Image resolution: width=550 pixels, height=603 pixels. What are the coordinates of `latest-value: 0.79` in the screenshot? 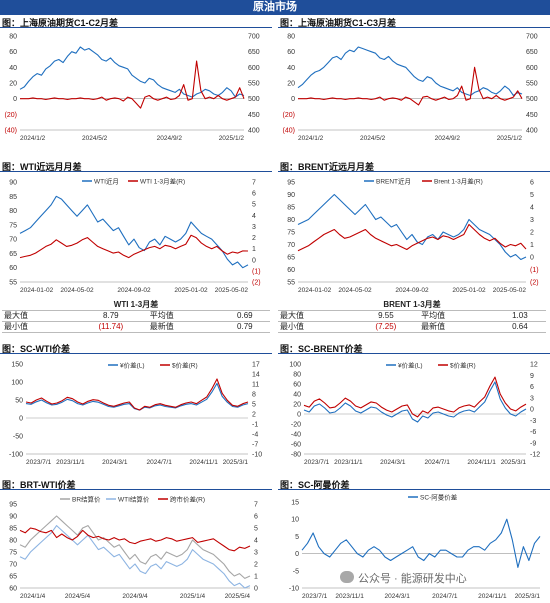 It's located at (244, 327).